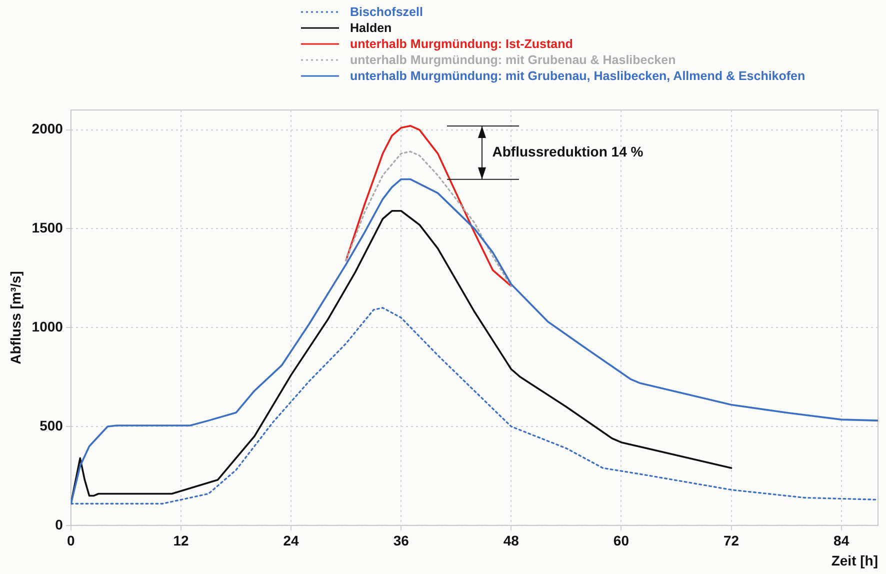 The height and width of the screenshot is (574, 886). I want to click on y-tick-label: 500, so click(52, 425).